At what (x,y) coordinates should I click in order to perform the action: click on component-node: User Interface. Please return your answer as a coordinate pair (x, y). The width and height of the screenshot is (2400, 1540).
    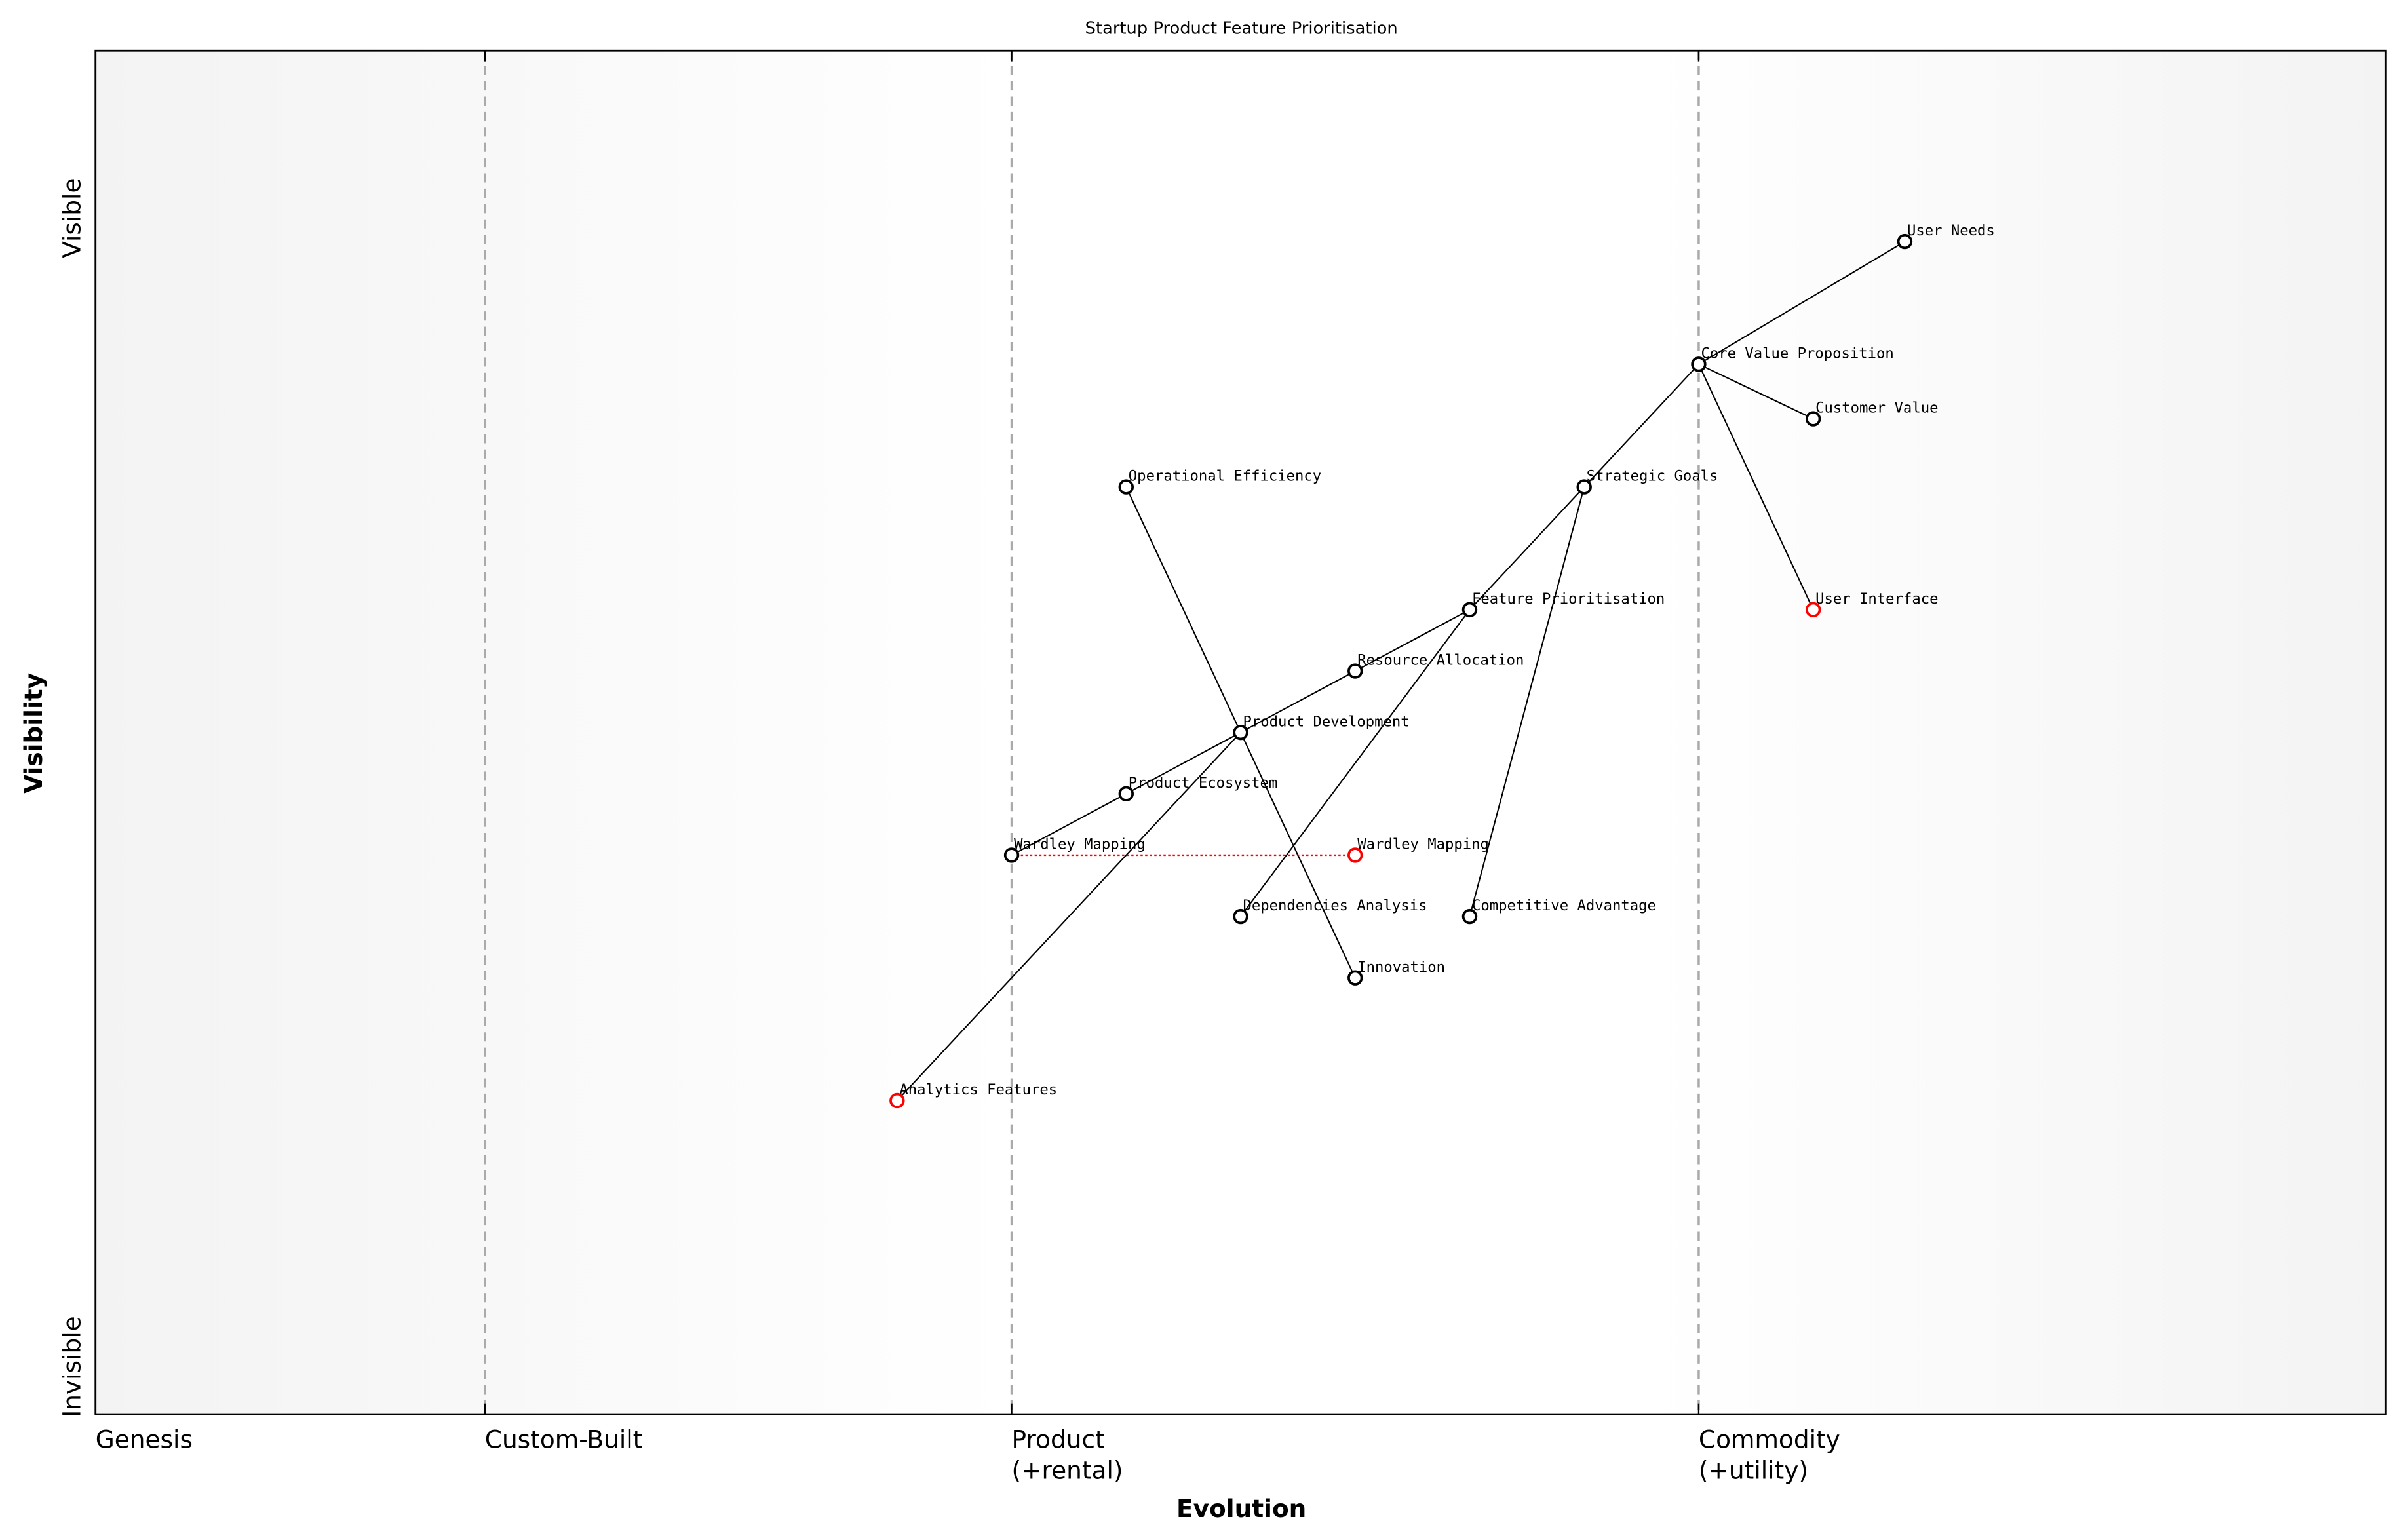
    Looking at the image, I should click on (1872, 604).